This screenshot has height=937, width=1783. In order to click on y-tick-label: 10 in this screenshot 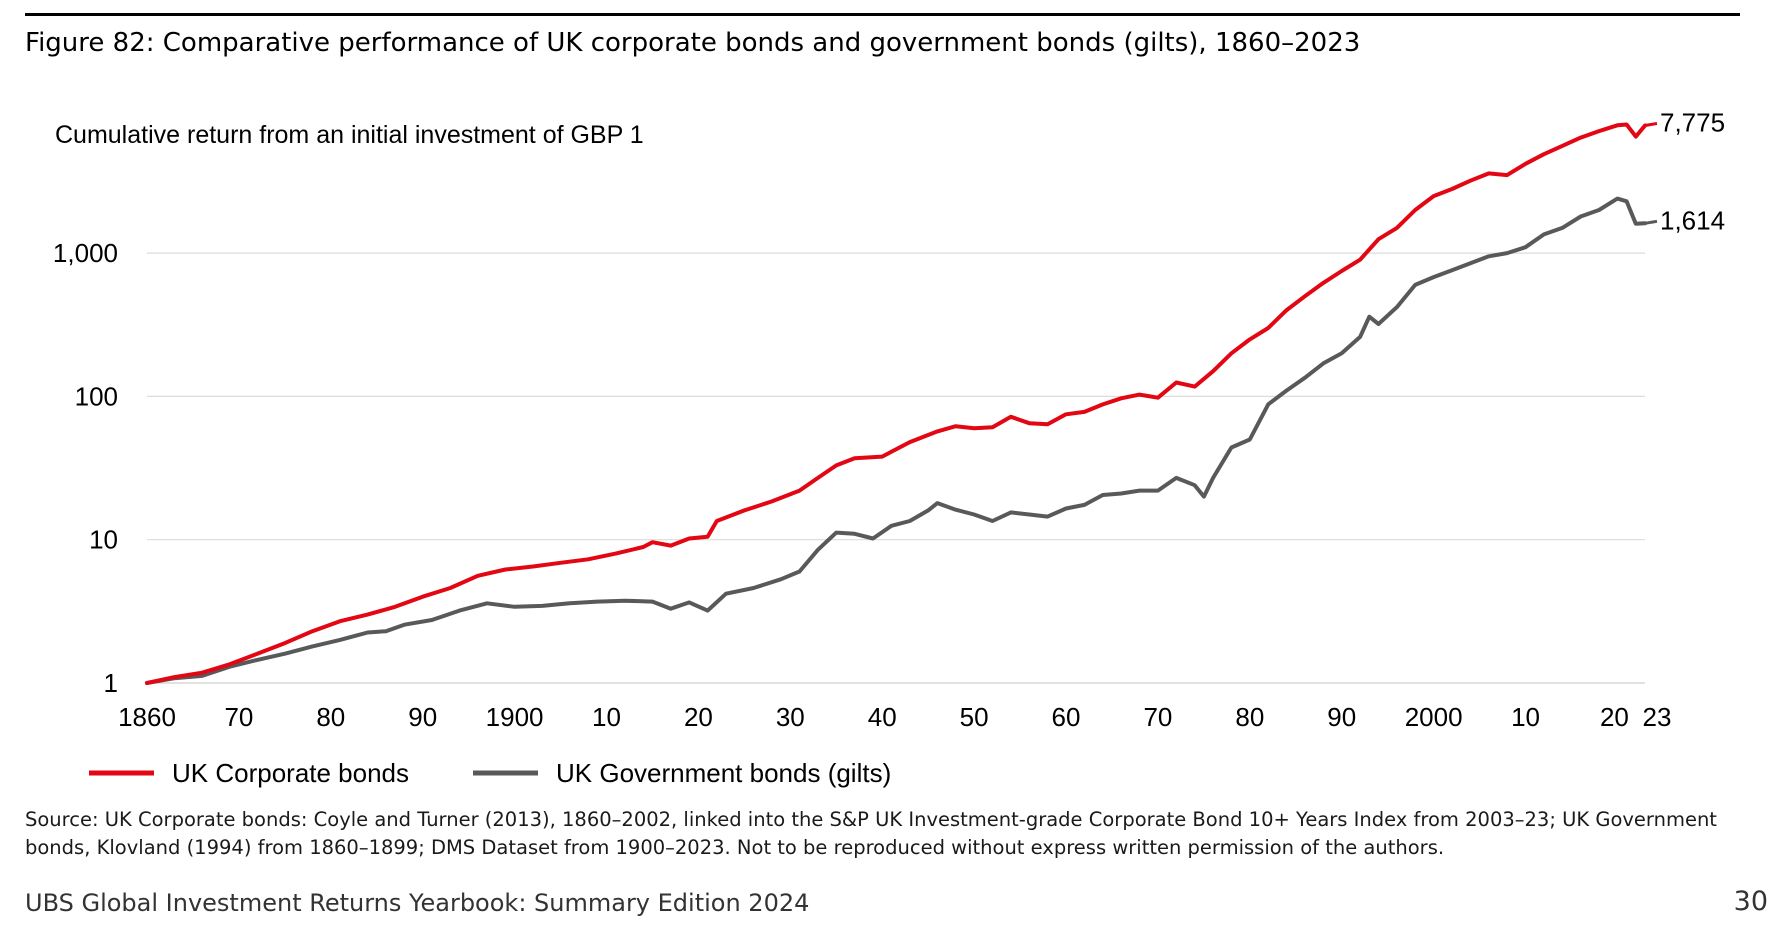, I will do `click(103, 540)`.